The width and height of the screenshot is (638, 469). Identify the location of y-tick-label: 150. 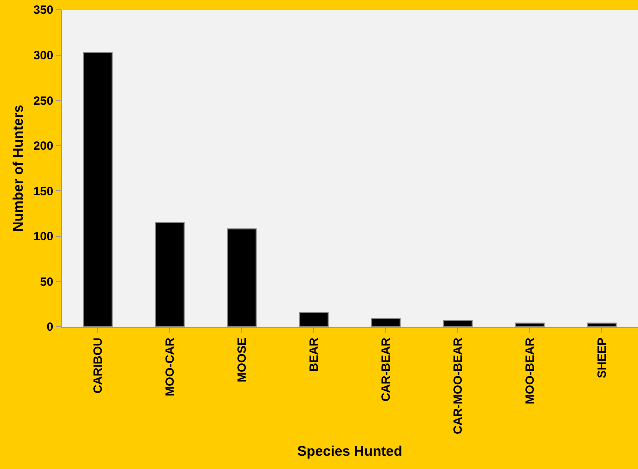
(44, 191).